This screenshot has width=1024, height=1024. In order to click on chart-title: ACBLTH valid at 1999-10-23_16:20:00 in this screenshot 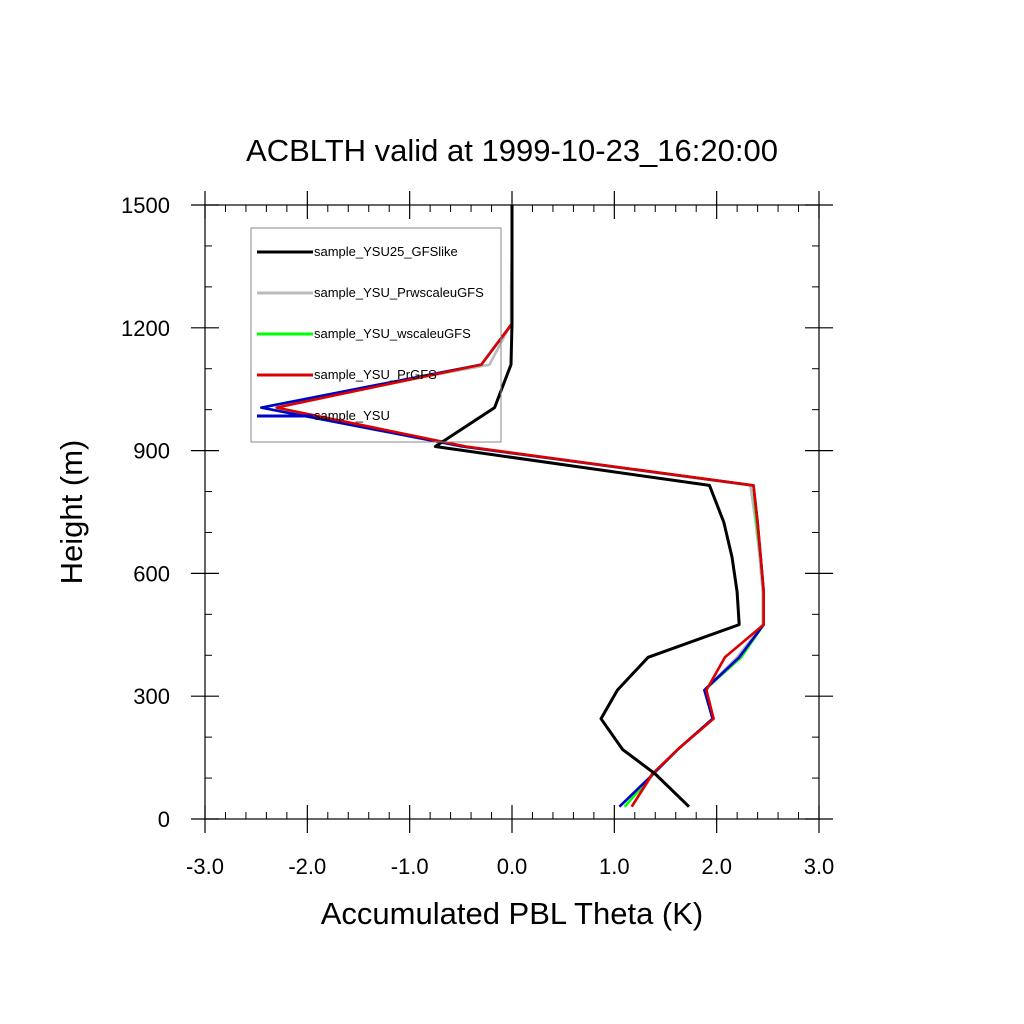, I will do `click(512, 150)`.